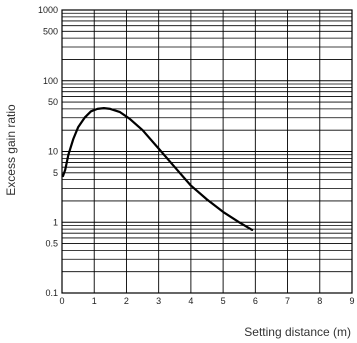 The width and height of the screenshot is (357, 343). Describe the element at coordinates (206, 301) in the screenshot. I see `x-tick-labels: 0 1 2 3 4 5 6 7 8 9` at that location.